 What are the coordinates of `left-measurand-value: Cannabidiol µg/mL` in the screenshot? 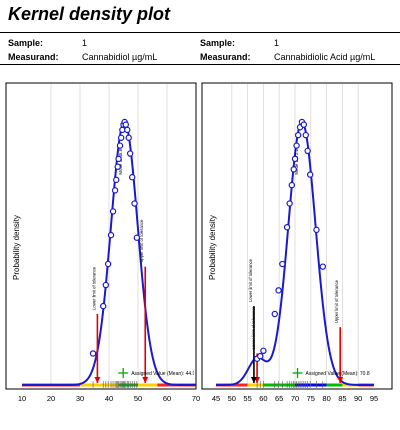 It's located at (120, 57).